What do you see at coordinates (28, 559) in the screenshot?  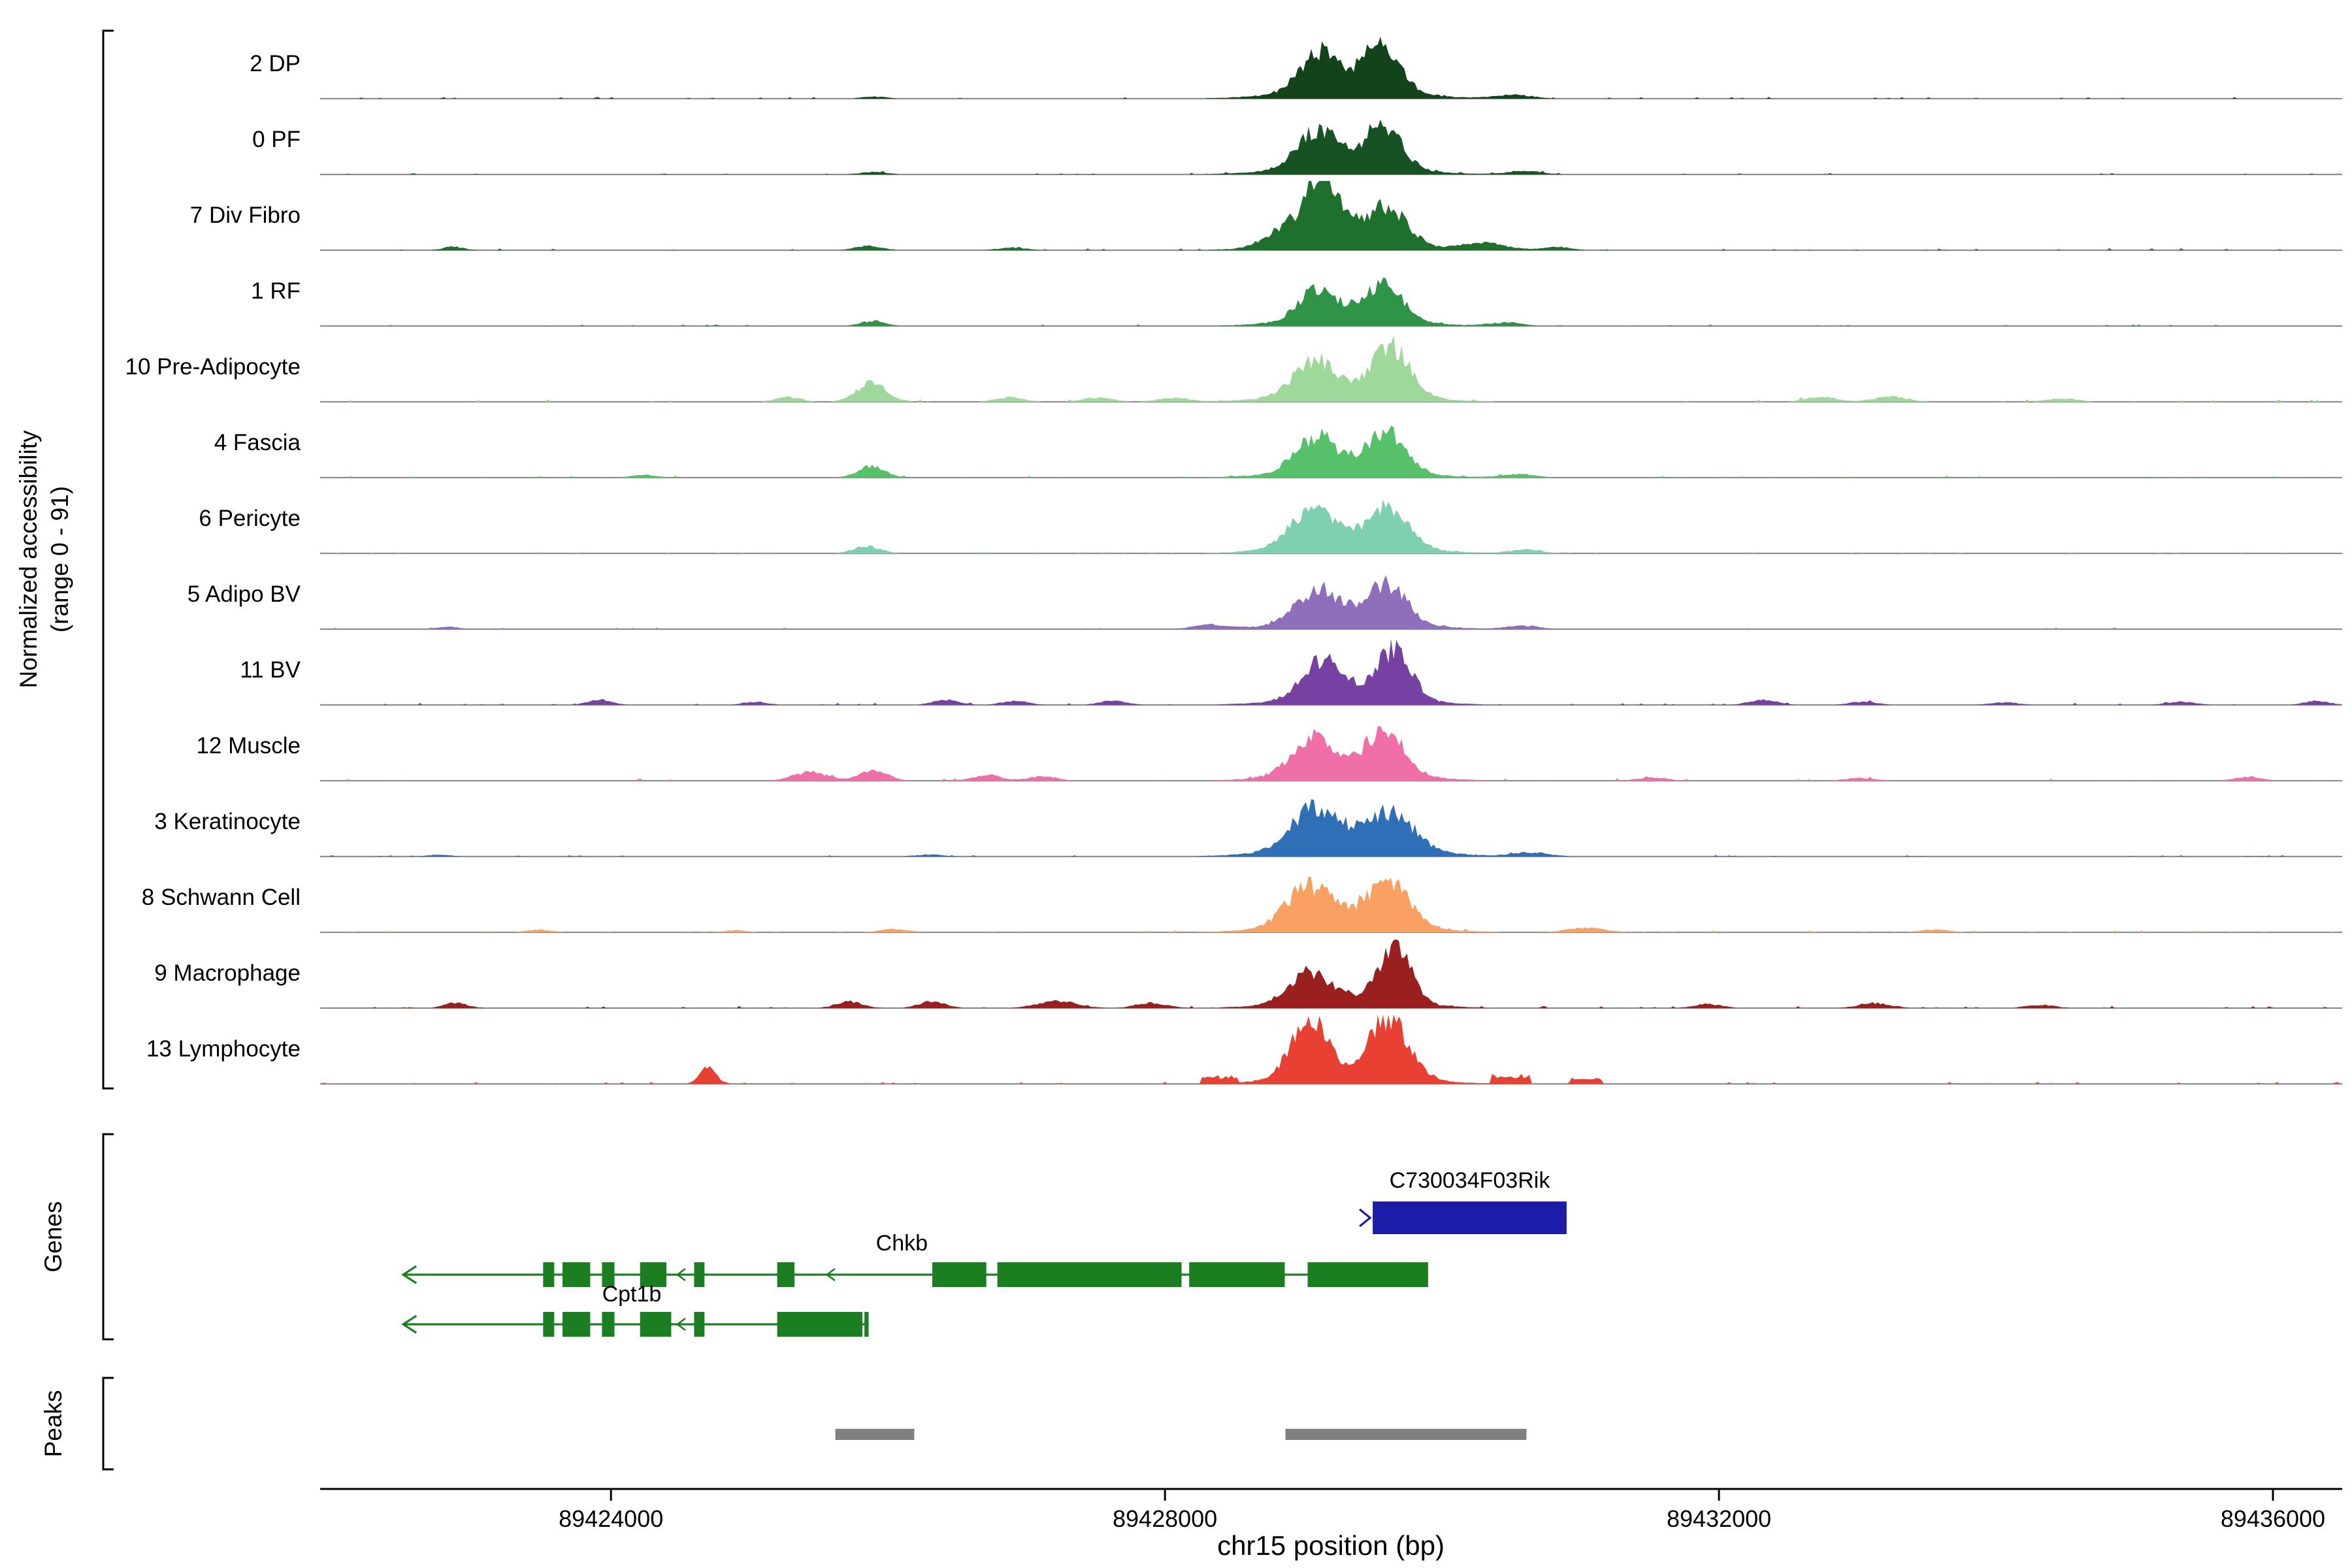 I see `y-axis-label-line1: Normalized accessibility` at bounding box center [28, 559].